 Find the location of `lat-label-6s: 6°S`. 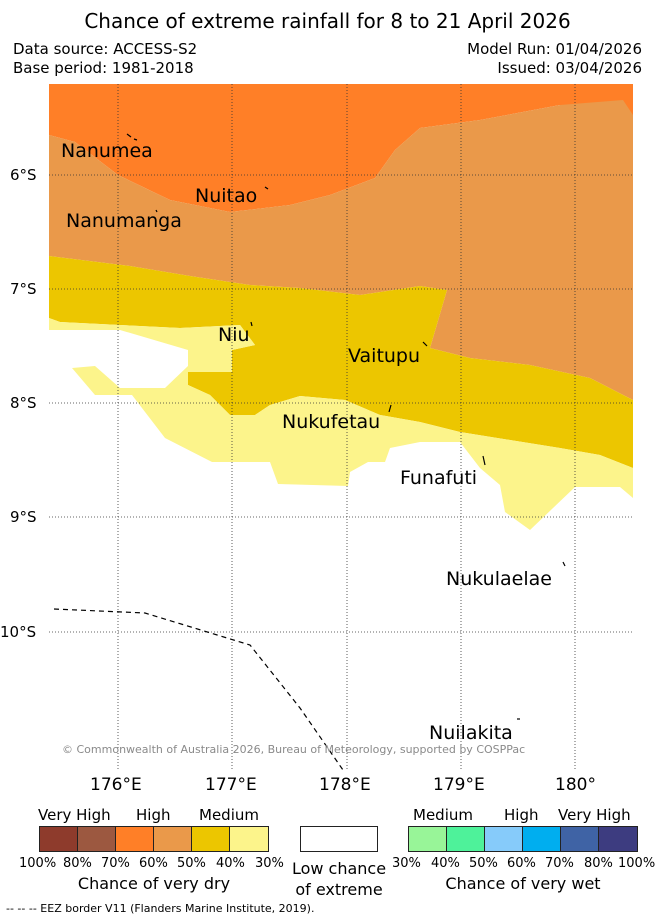

lat-label-6s: 6°S is located at coordinates (23, 175).